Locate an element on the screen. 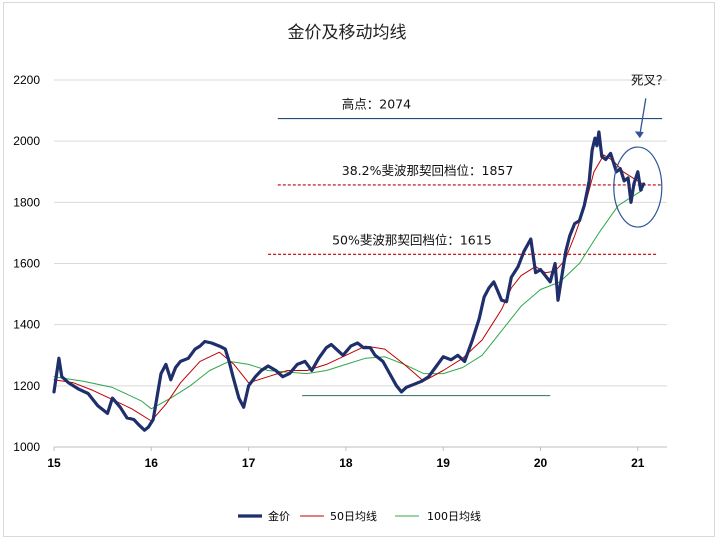  y-tick-label: 2000 is located at coordinates (26, 141).